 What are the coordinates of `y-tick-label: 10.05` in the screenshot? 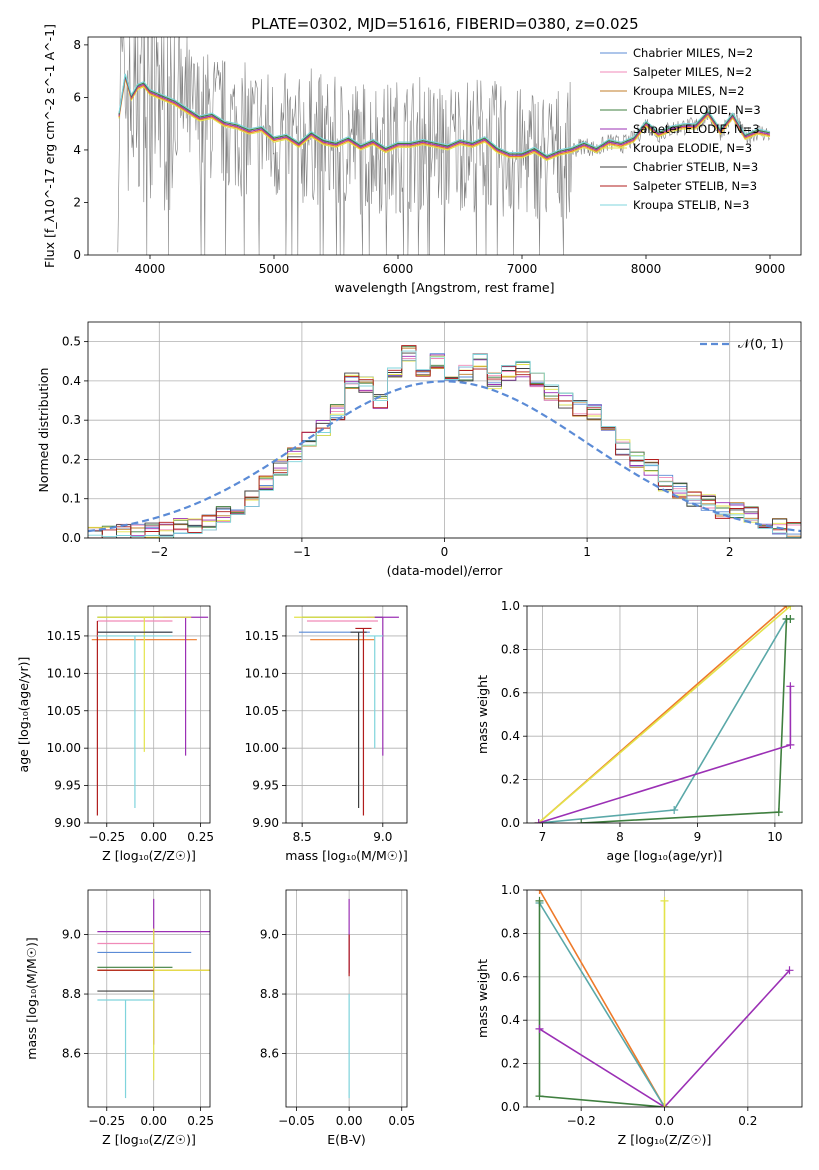 It's located at (262, 711).